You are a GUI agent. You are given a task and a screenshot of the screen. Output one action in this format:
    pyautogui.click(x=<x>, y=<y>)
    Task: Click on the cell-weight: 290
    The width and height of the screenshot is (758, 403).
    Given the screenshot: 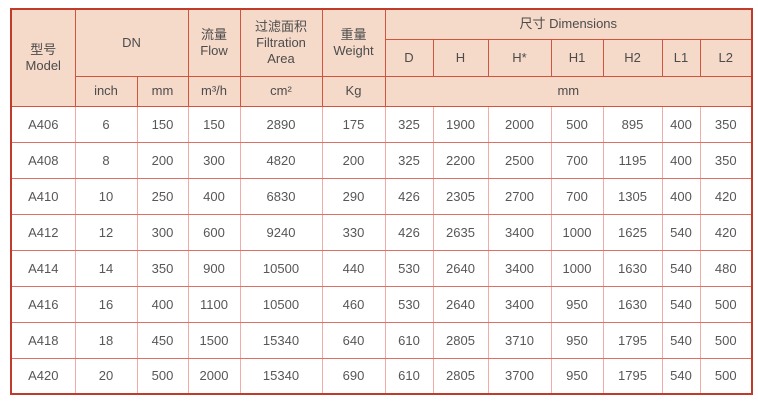 What is the action you would take?
    pyautogui.click(x=353, y=196)
    